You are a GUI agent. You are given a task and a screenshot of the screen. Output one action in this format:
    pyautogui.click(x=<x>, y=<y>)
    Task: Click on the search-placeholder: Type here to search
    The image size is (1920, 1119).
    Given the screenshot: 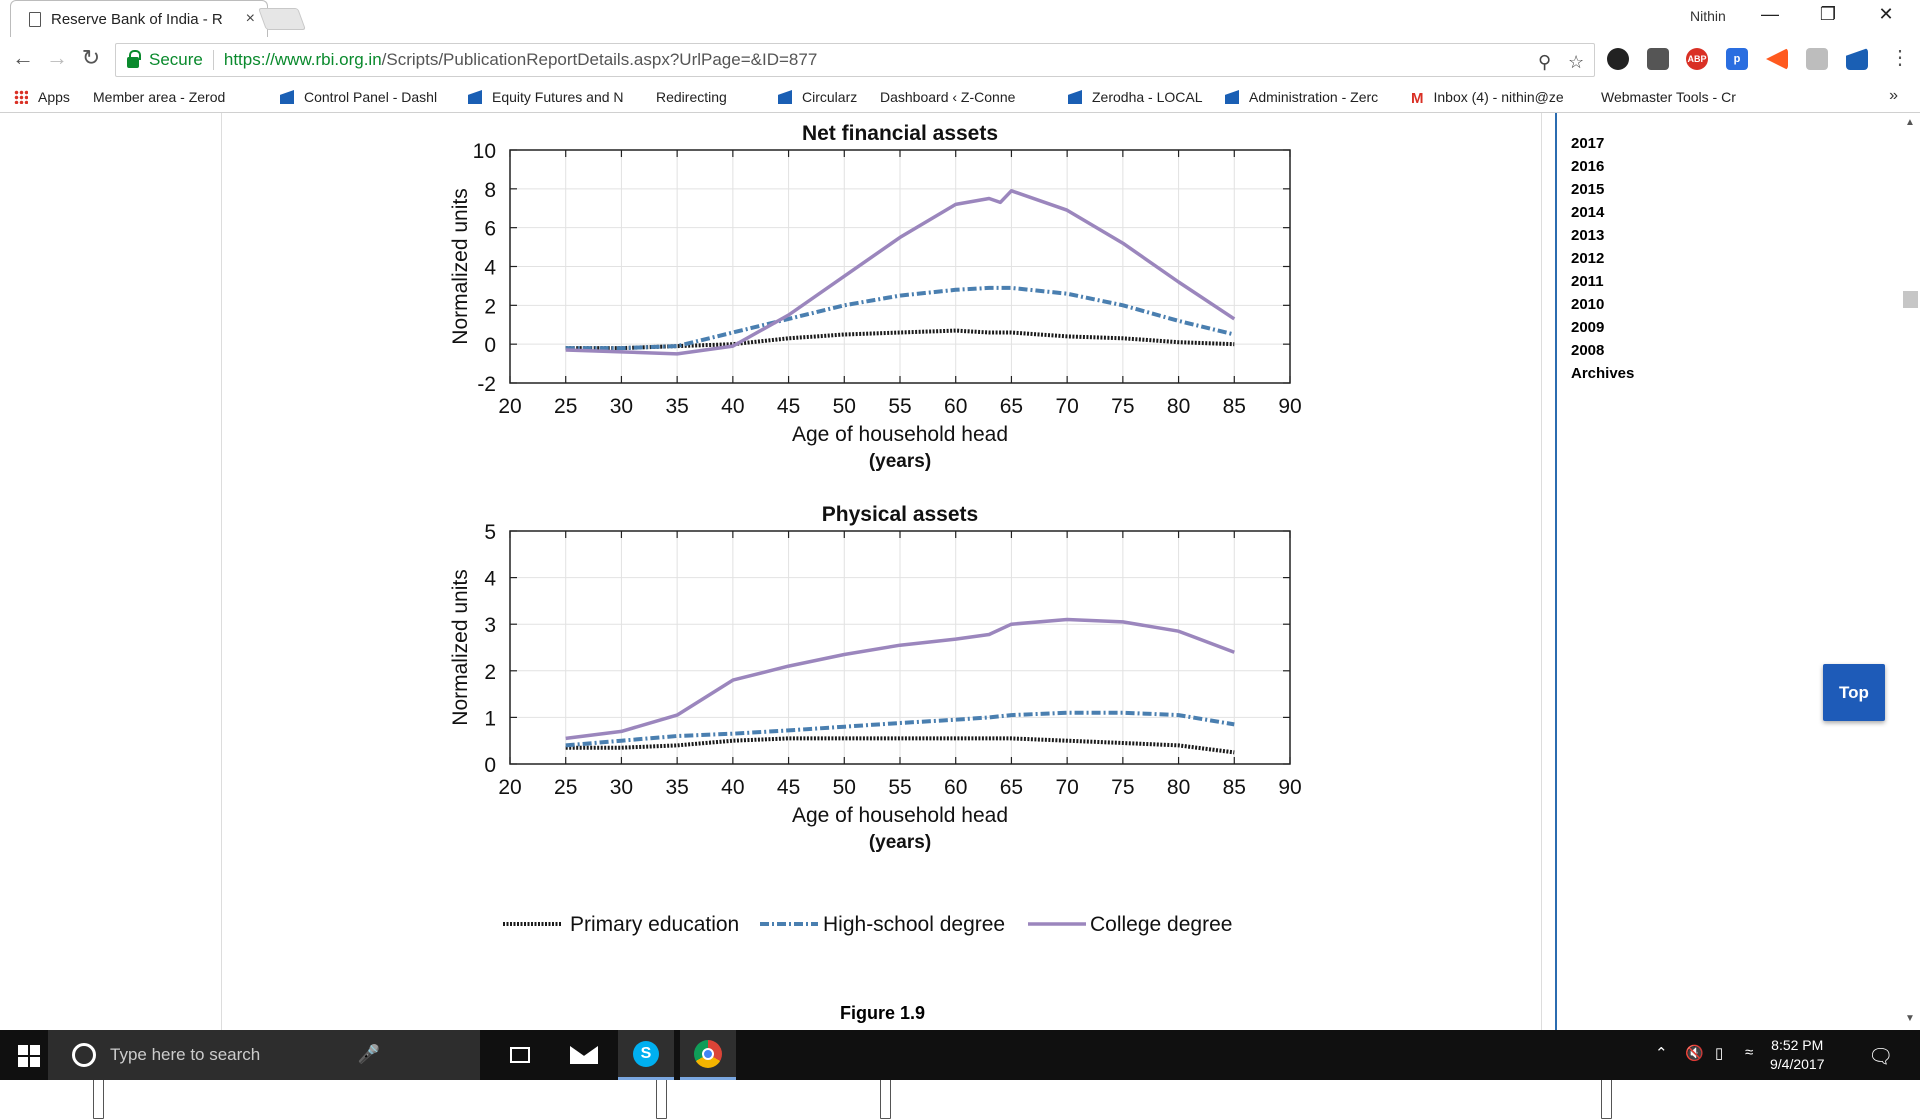 What is the action you would take?
    pyautogui.click(x=185, y=1054)
    